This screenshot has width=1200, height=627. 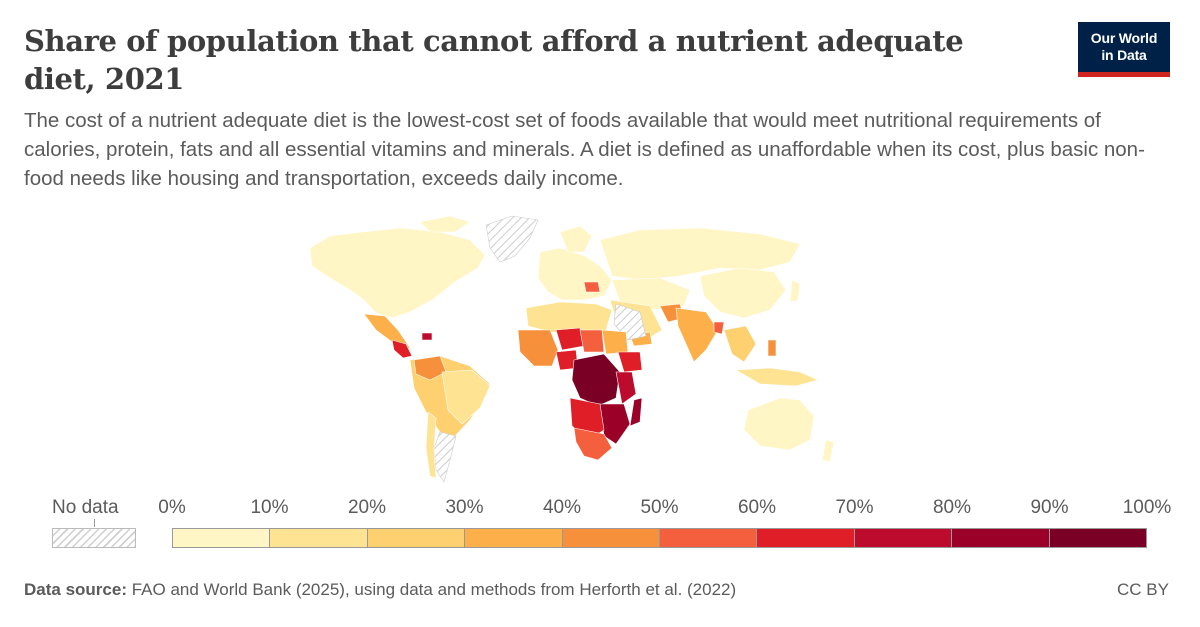 What do you see at coordinates (795, 291) in the screenshot?
I see `map-japan` at bounding box center [795, 291].